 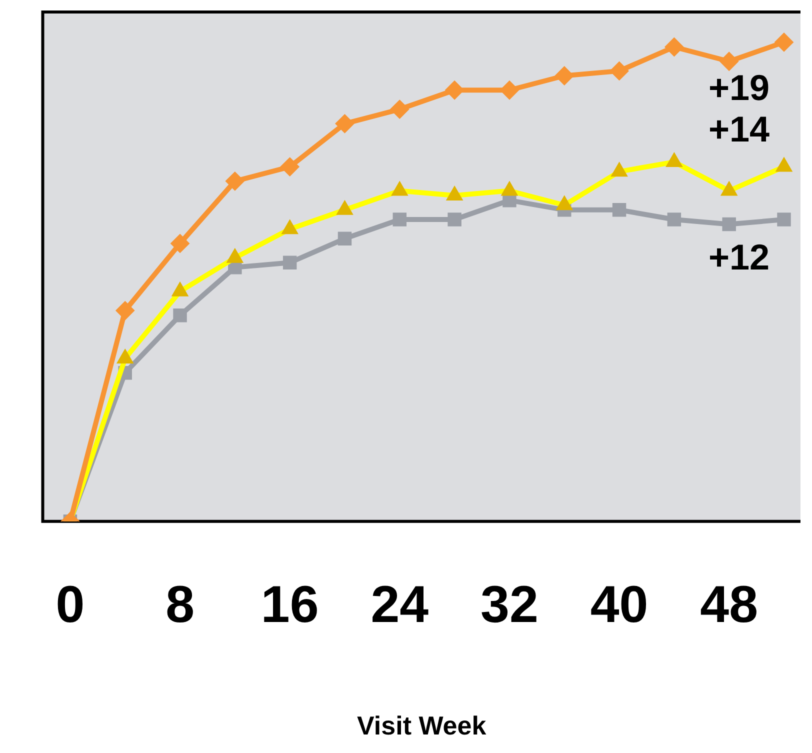 What do you see at coordinates (422, 725) in the screenshot?
I see `x-axis-title: Visit Week` at bounding box center [422, 725].